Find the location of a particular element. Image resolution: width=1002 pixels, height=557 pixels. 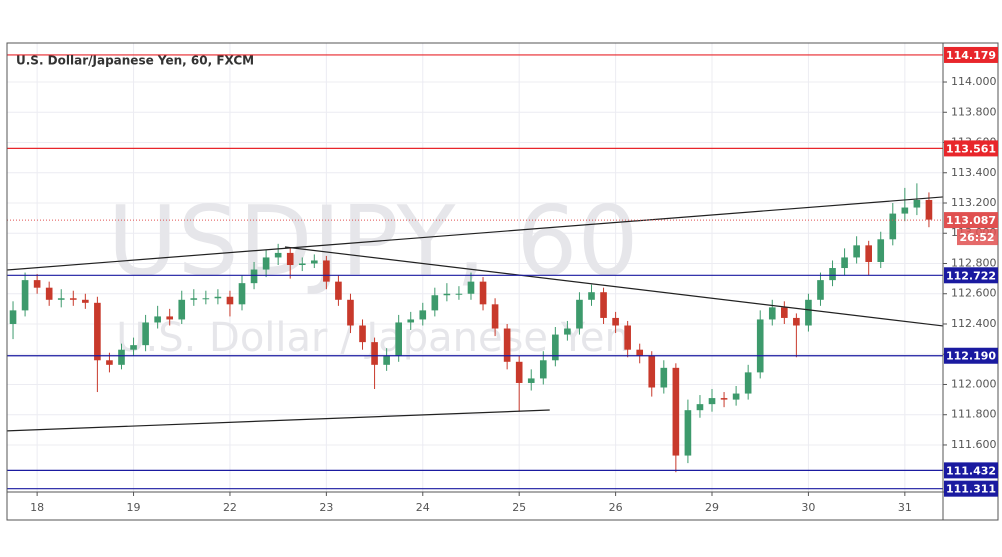

level-tag: 112.722 is located at coordinates (971, 275).